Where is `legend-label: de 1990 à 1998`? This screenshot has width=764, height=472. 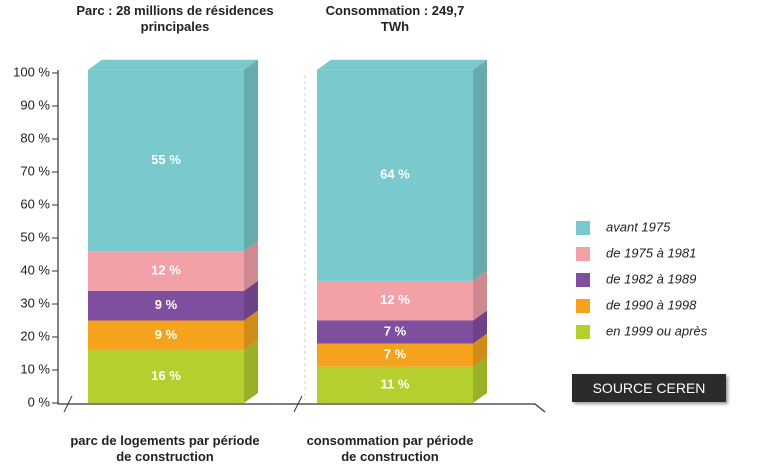
legend-label: de 1990 à 1998 is located at coordinates (651, 304).